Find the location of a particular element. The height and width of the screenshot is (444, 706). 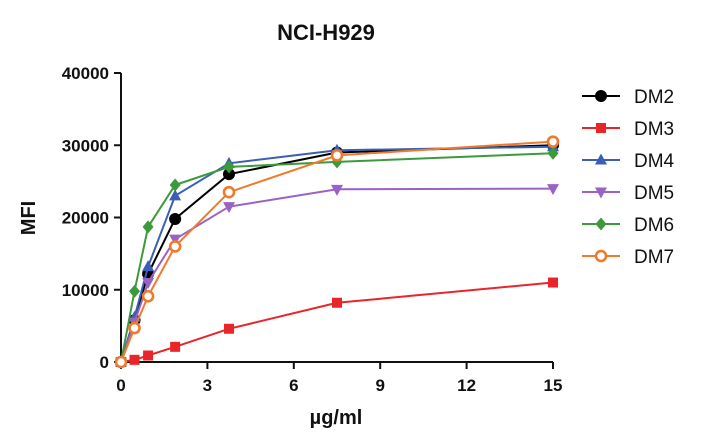

legend-marker-dm3 is located at coordinates (601, 128).